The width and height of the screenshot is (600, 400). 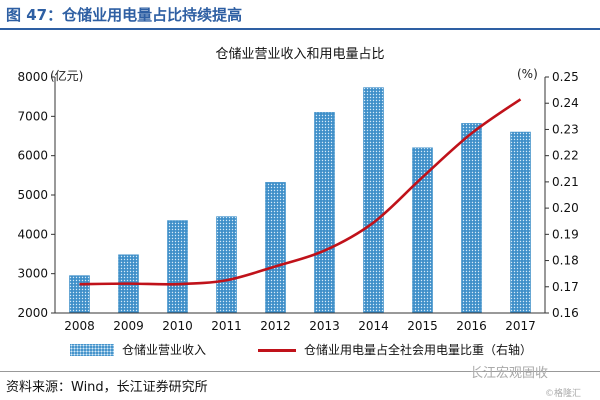 What do you see at coordinates (520, 222) in the screenshot?
I see `bar-2017` at bounding box center [520, 222].